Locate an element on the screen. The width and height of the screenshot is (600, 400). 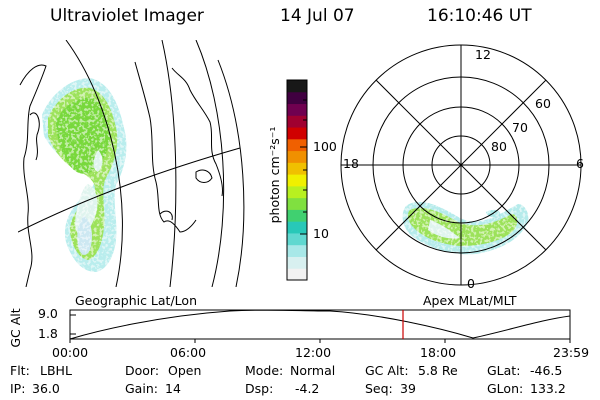
info-glon-value: 133.2 is located at coordinates (548, 388).